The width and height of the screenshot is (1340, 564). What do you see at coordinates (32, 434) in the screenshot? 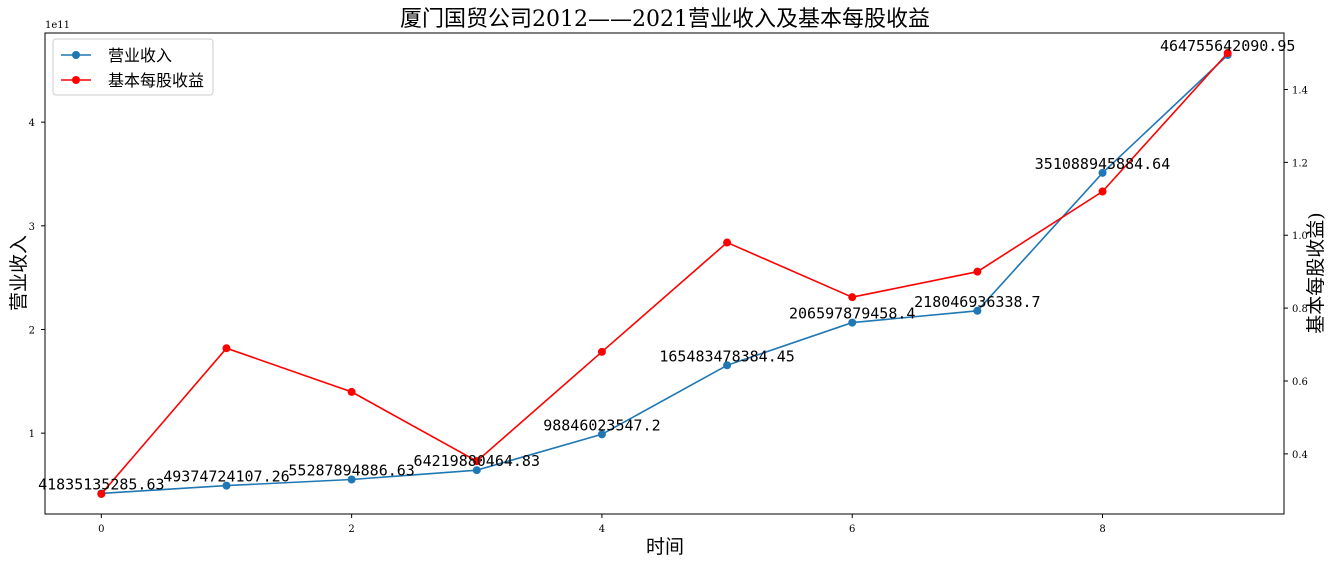
I see `y-left-tick-label: 1` at bounding box center [32, 434].